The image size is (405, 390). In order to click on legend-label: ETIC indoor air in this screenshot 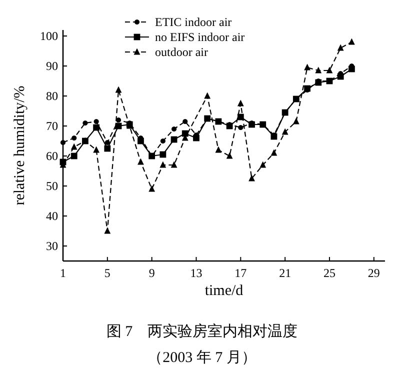, I will do `click(193, 22)`.